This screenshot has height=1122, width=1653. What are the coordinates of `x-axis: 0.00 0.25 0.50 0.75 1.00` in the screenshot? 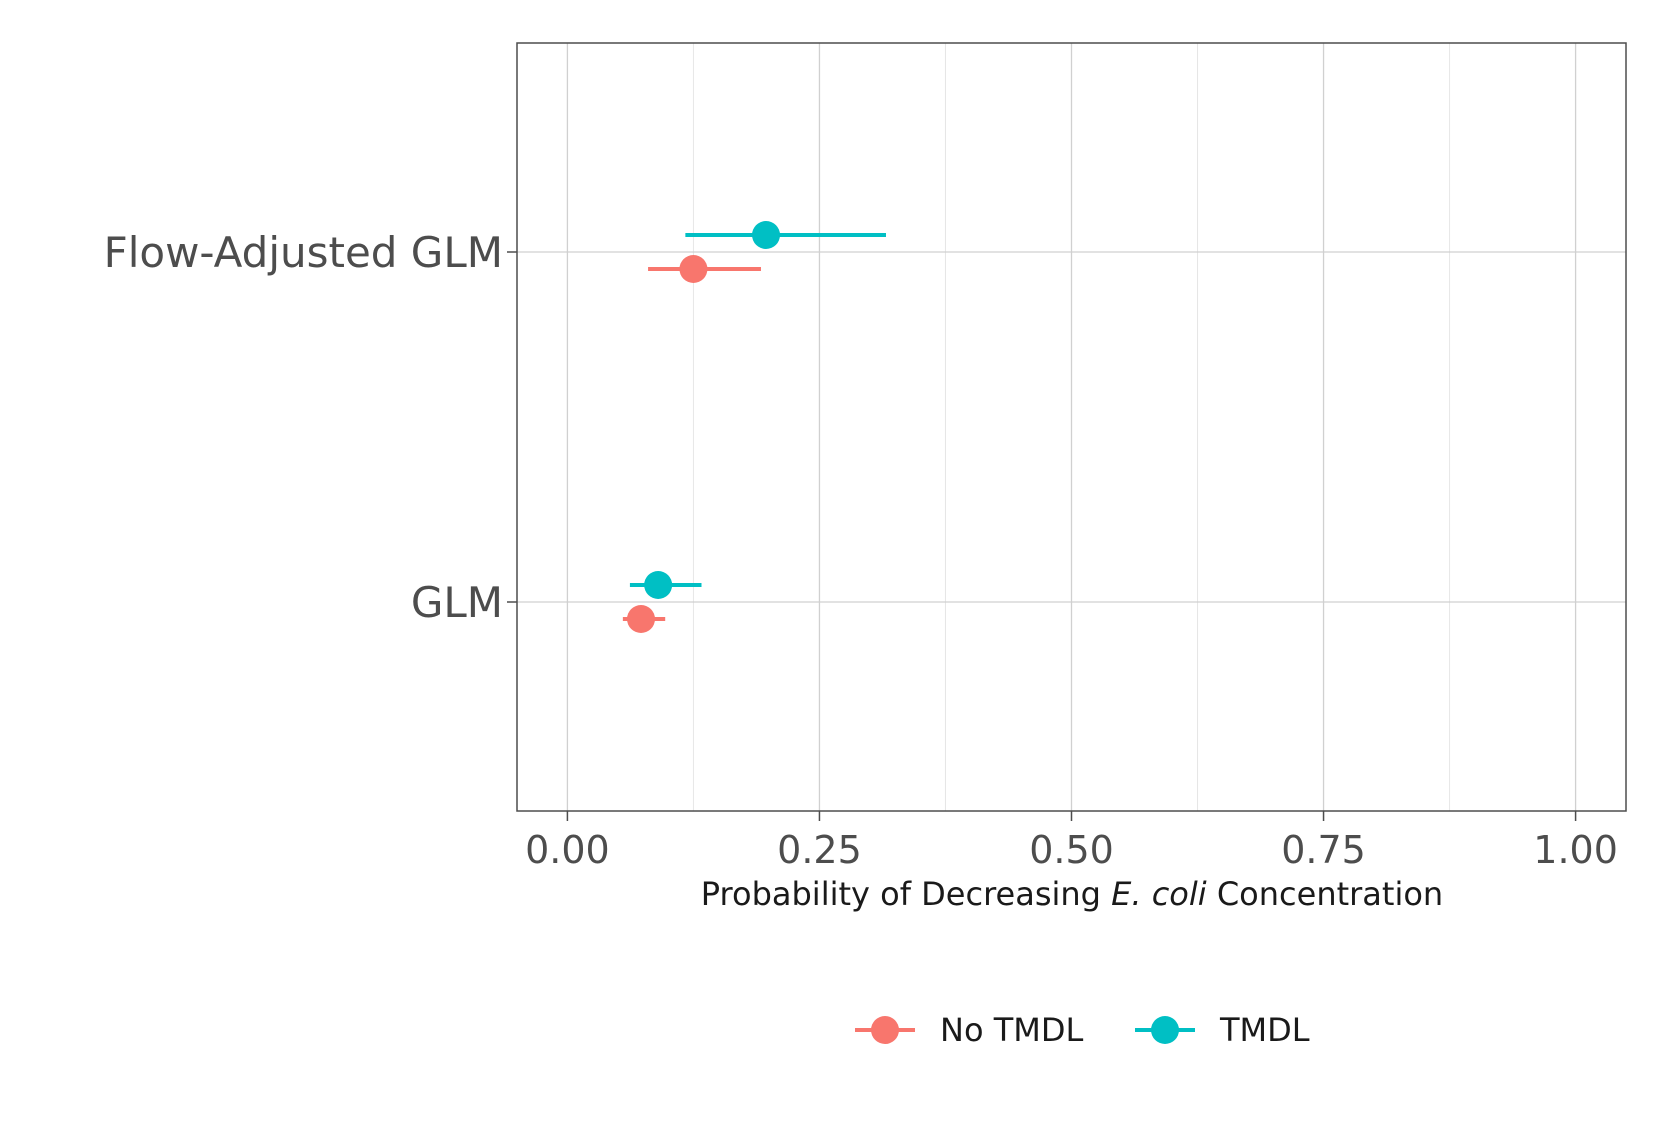 It's located at (1071, 841).